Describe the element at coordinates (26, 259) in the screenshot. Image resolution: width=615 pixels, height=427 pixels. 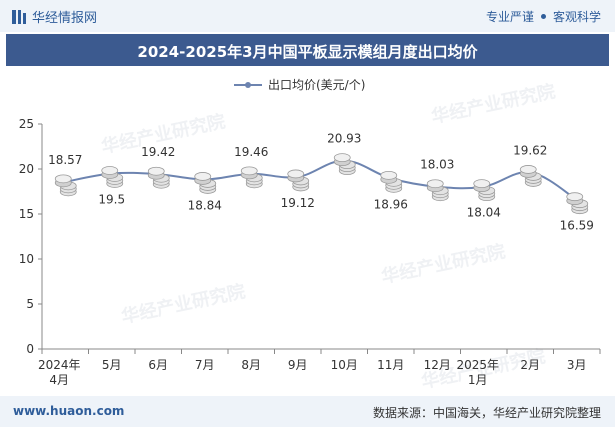
I see `y-tick-label: 10` at that location.